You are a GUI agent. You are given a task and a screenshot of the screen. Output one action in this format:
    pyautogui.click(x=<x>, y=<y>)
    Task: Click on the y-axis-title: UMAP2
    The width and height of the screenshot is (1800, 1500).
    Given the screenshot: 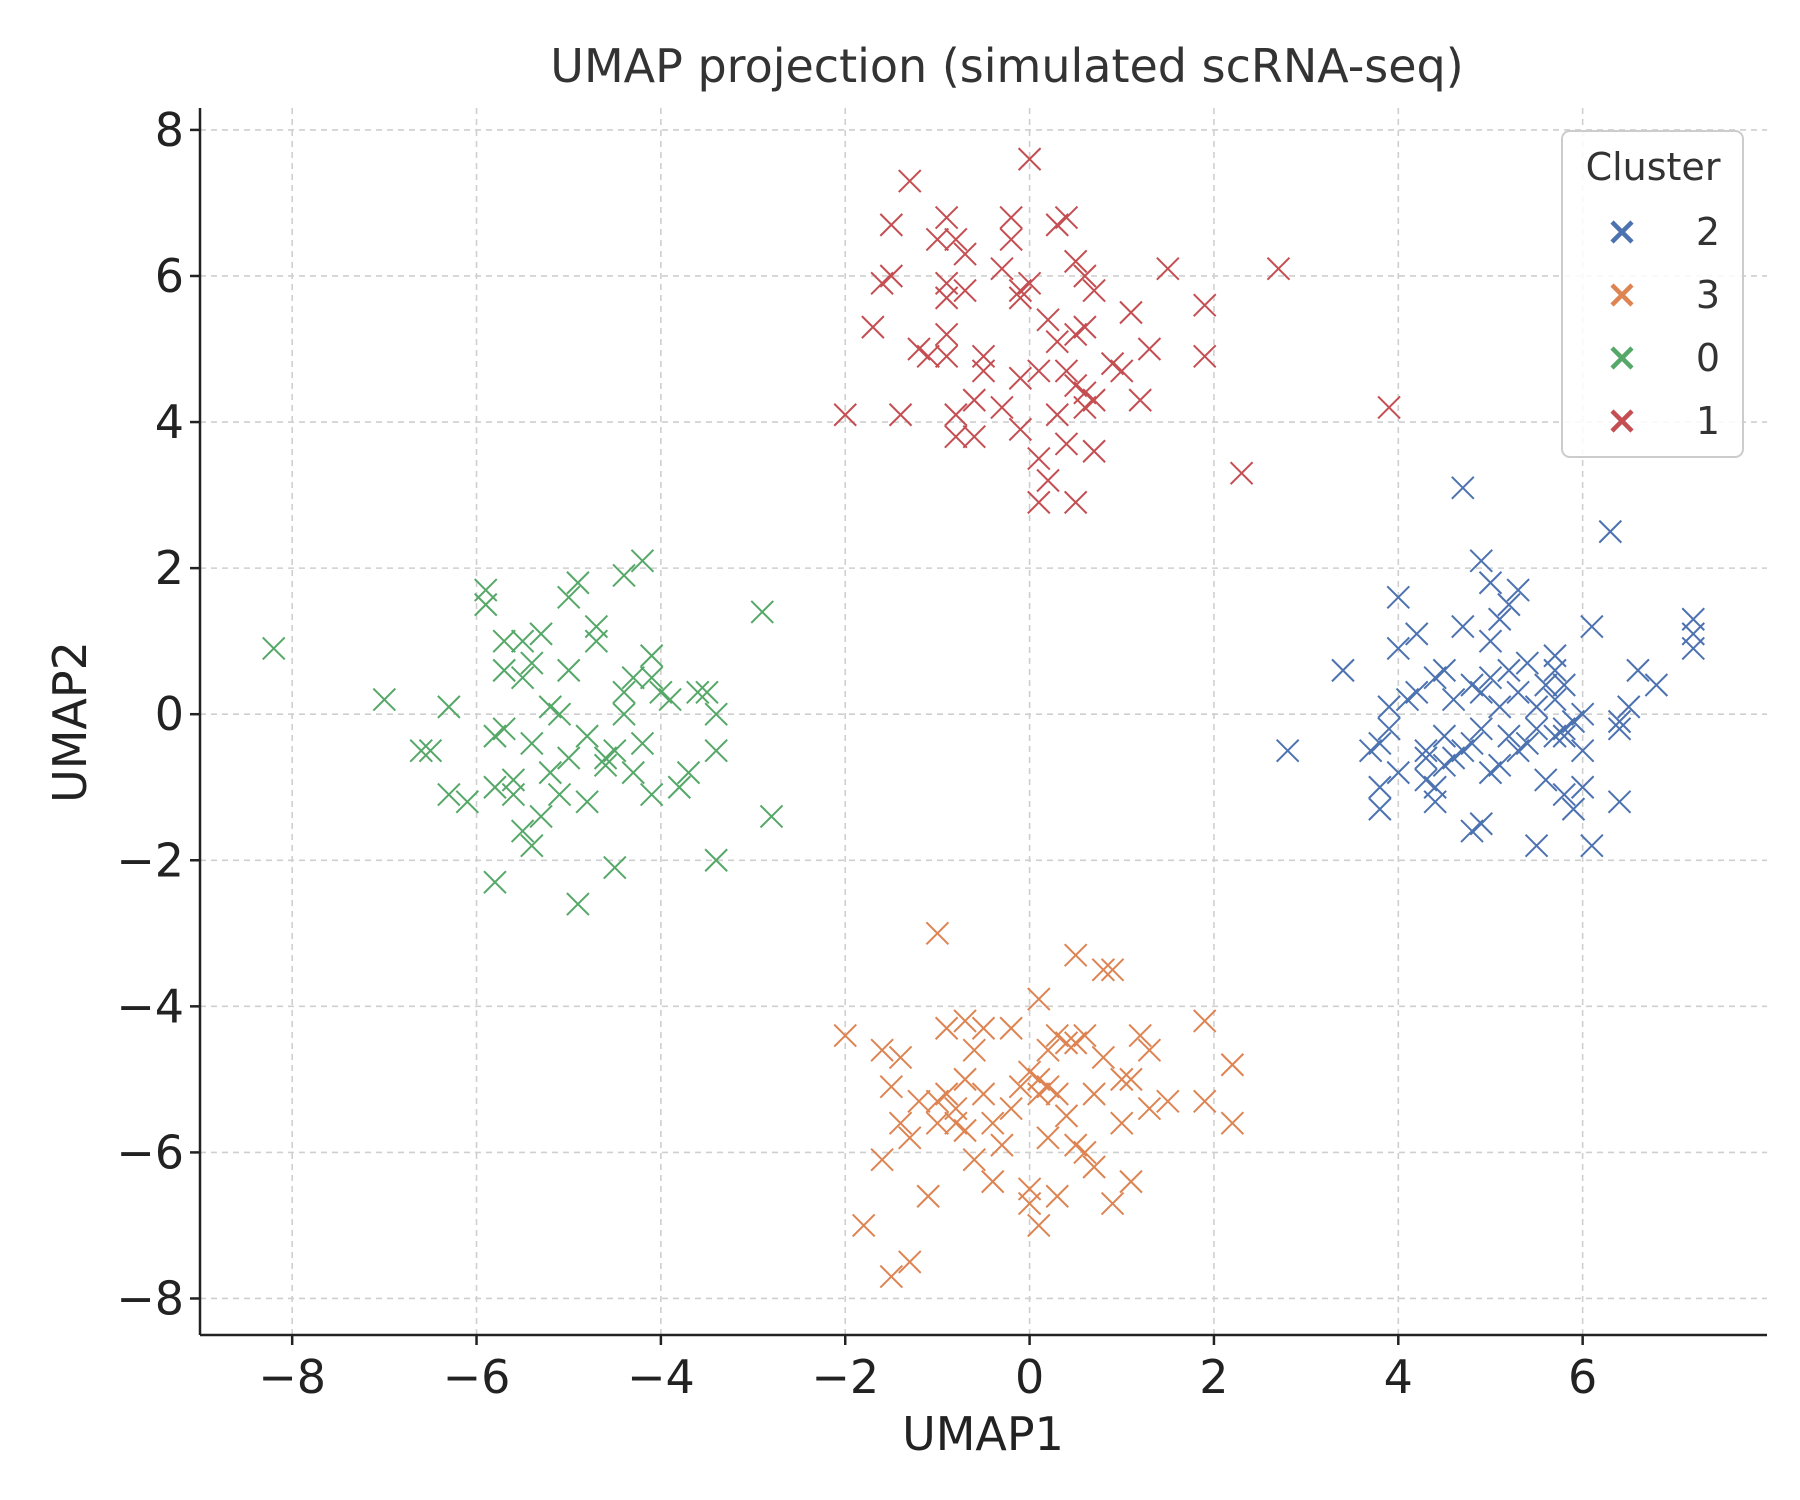 What is the action you would take?
    pyautogui.click(x=70, y=722)
    